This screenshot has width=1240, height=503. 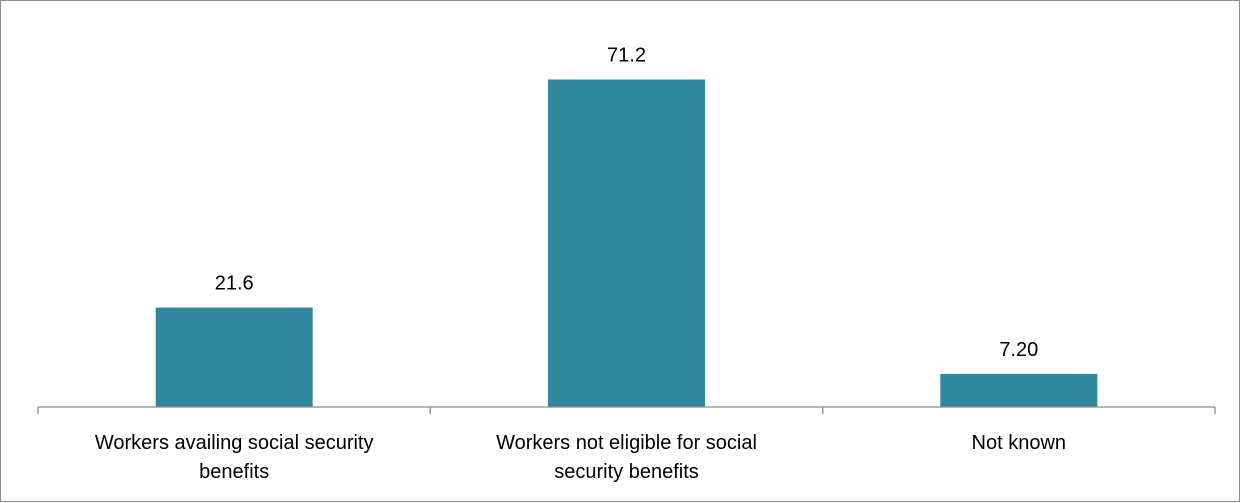 What do you see at coordinates (626, 443) in the screenshot?
I see `category-label-line: Workers not eligible for social` at bounding box center [626, 443].